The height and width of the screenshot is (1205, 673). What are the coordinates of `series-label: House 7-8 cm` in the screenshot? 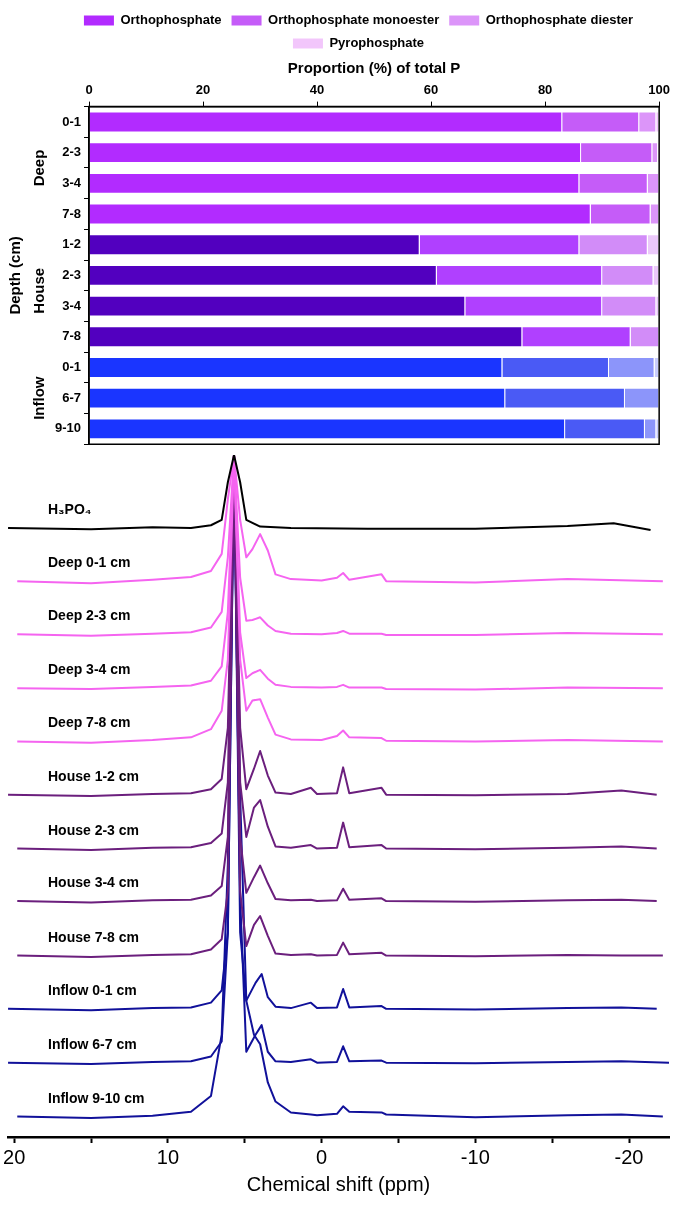 It's located at (94, 936).